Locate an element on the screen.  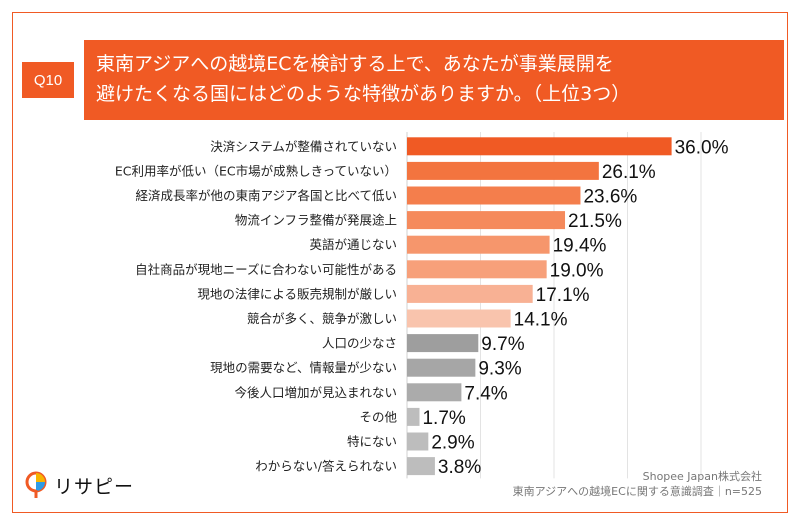
footer-survey-info: 東南アジアへの越境ECに関する意識調査｜n=525 is located at coordinates (637, 491).